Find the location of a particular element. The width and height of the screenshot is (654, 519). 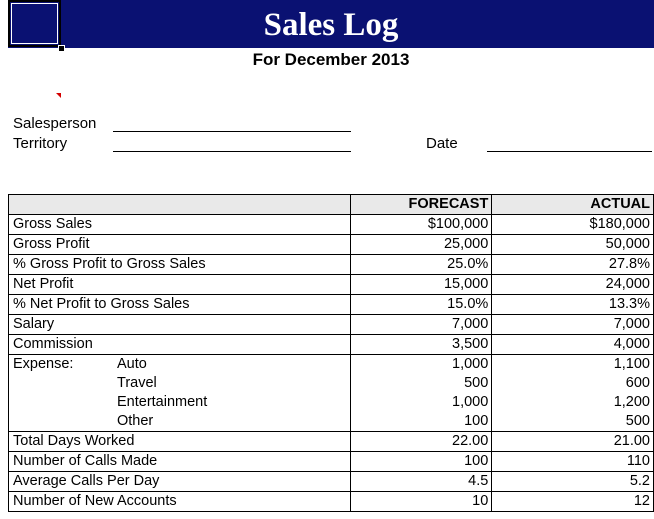

sheet-subtitle: For December 2013 is located at coordinates (331, 59).